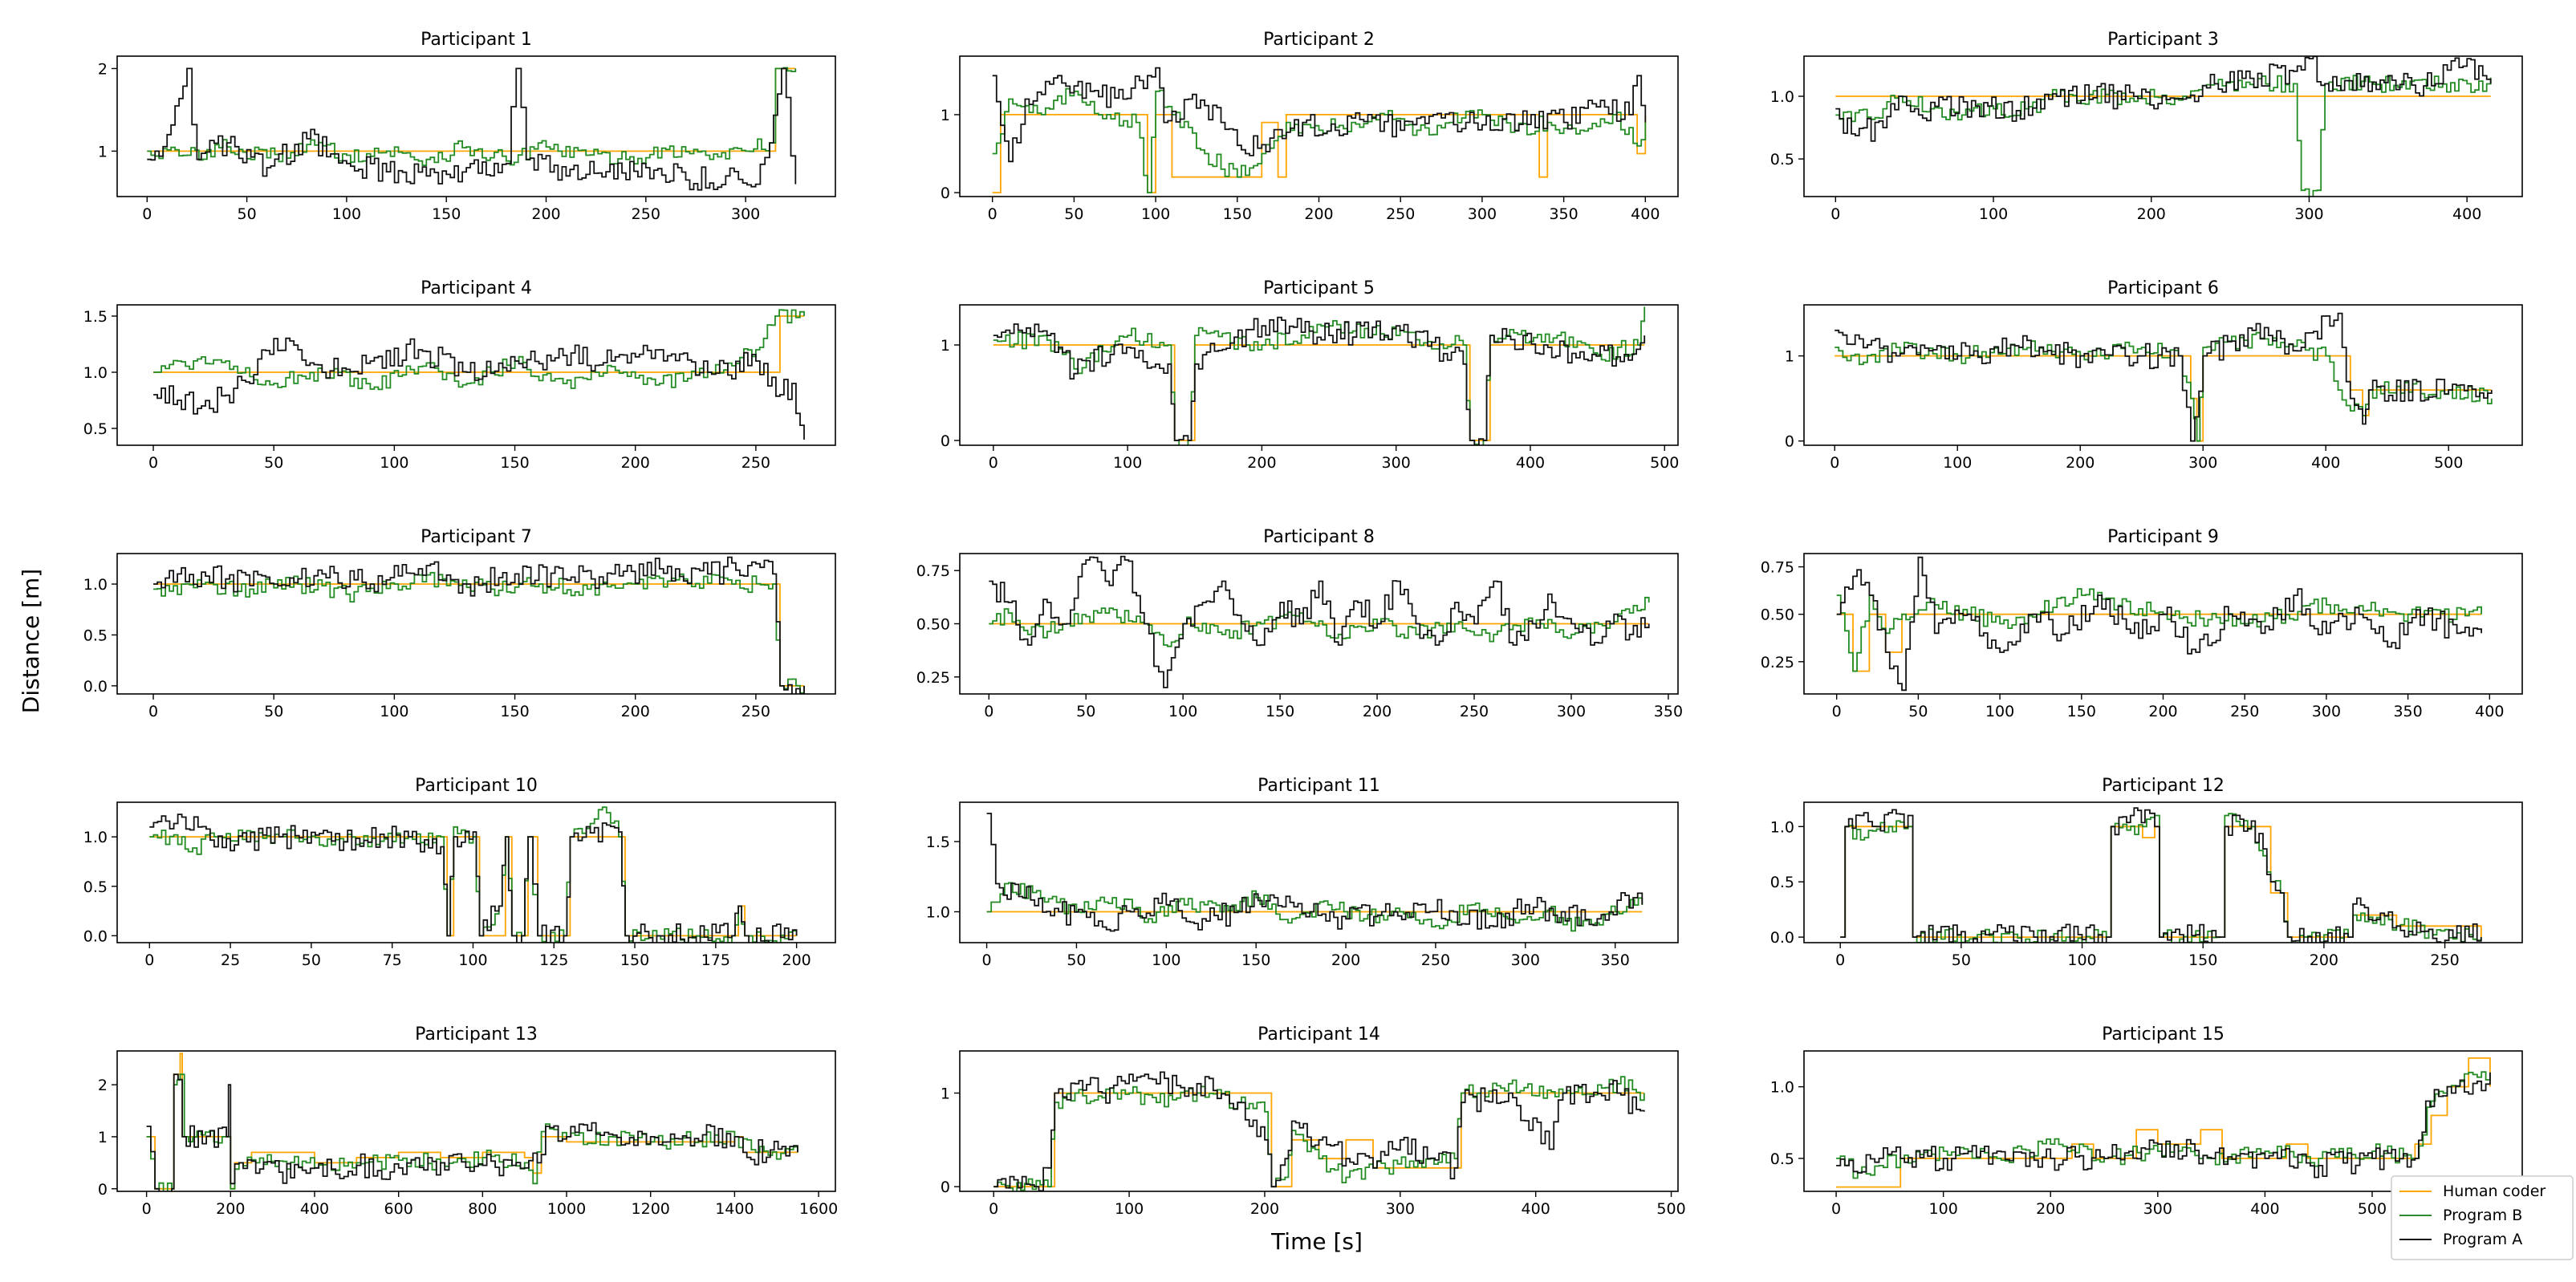 Image resolution: width=2576 pixels, height=1282 pixels. Describe the element at coordinates (2163, 40) in the screenshot. I see `subplot-title: Participant 3` at that location.